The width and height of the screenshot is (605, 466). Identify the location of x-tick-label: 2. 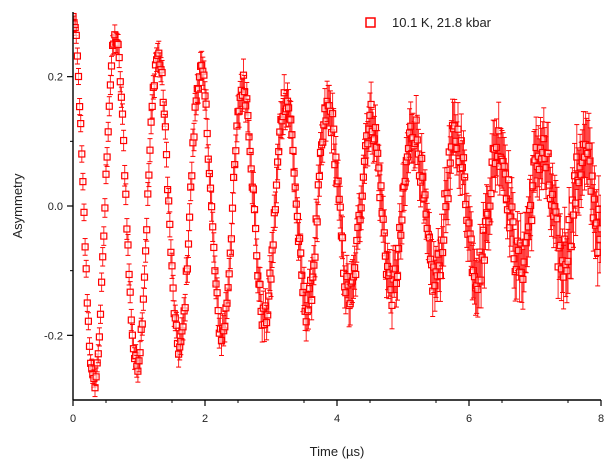
(205, 419).